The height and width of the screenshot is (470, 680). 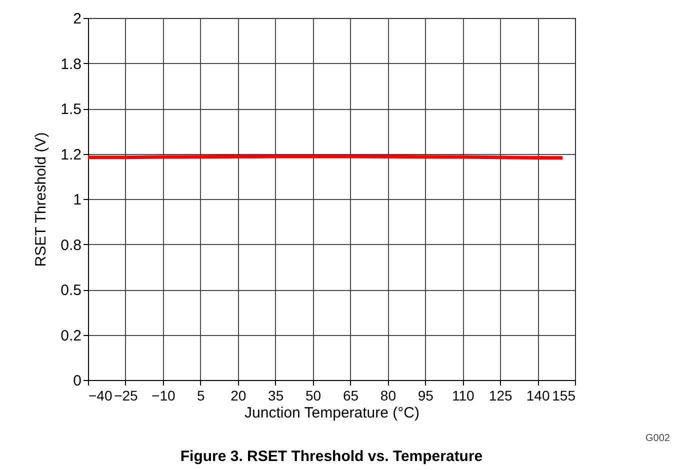 I want to click on x-tick-label: 35, so click(x=276, y=396).